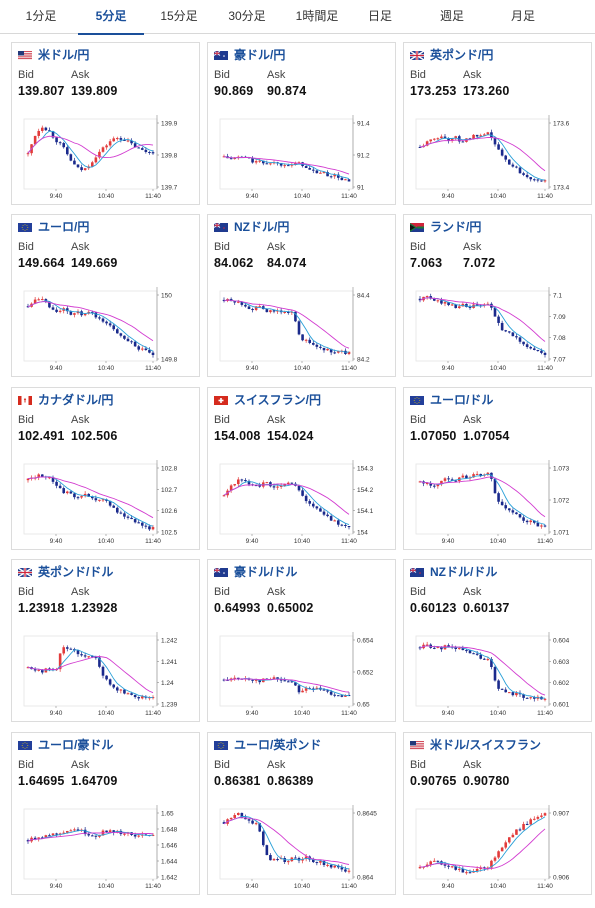  What do you see at coordinates (456, 227) in the screenshot?
I see `pair-name: ランド/円` at bounding box center [456, 227].